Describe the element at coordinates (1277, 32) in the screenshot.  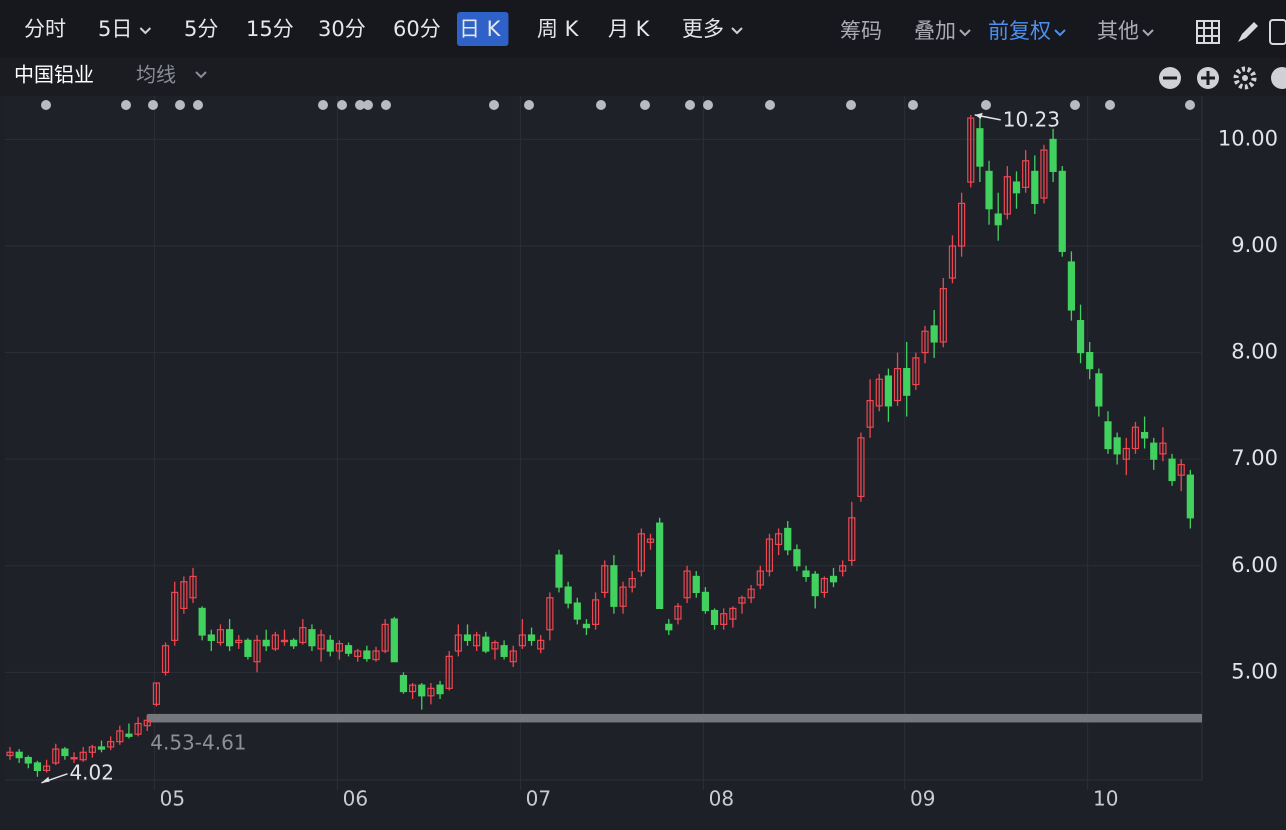
I see `side-icon` at that location.